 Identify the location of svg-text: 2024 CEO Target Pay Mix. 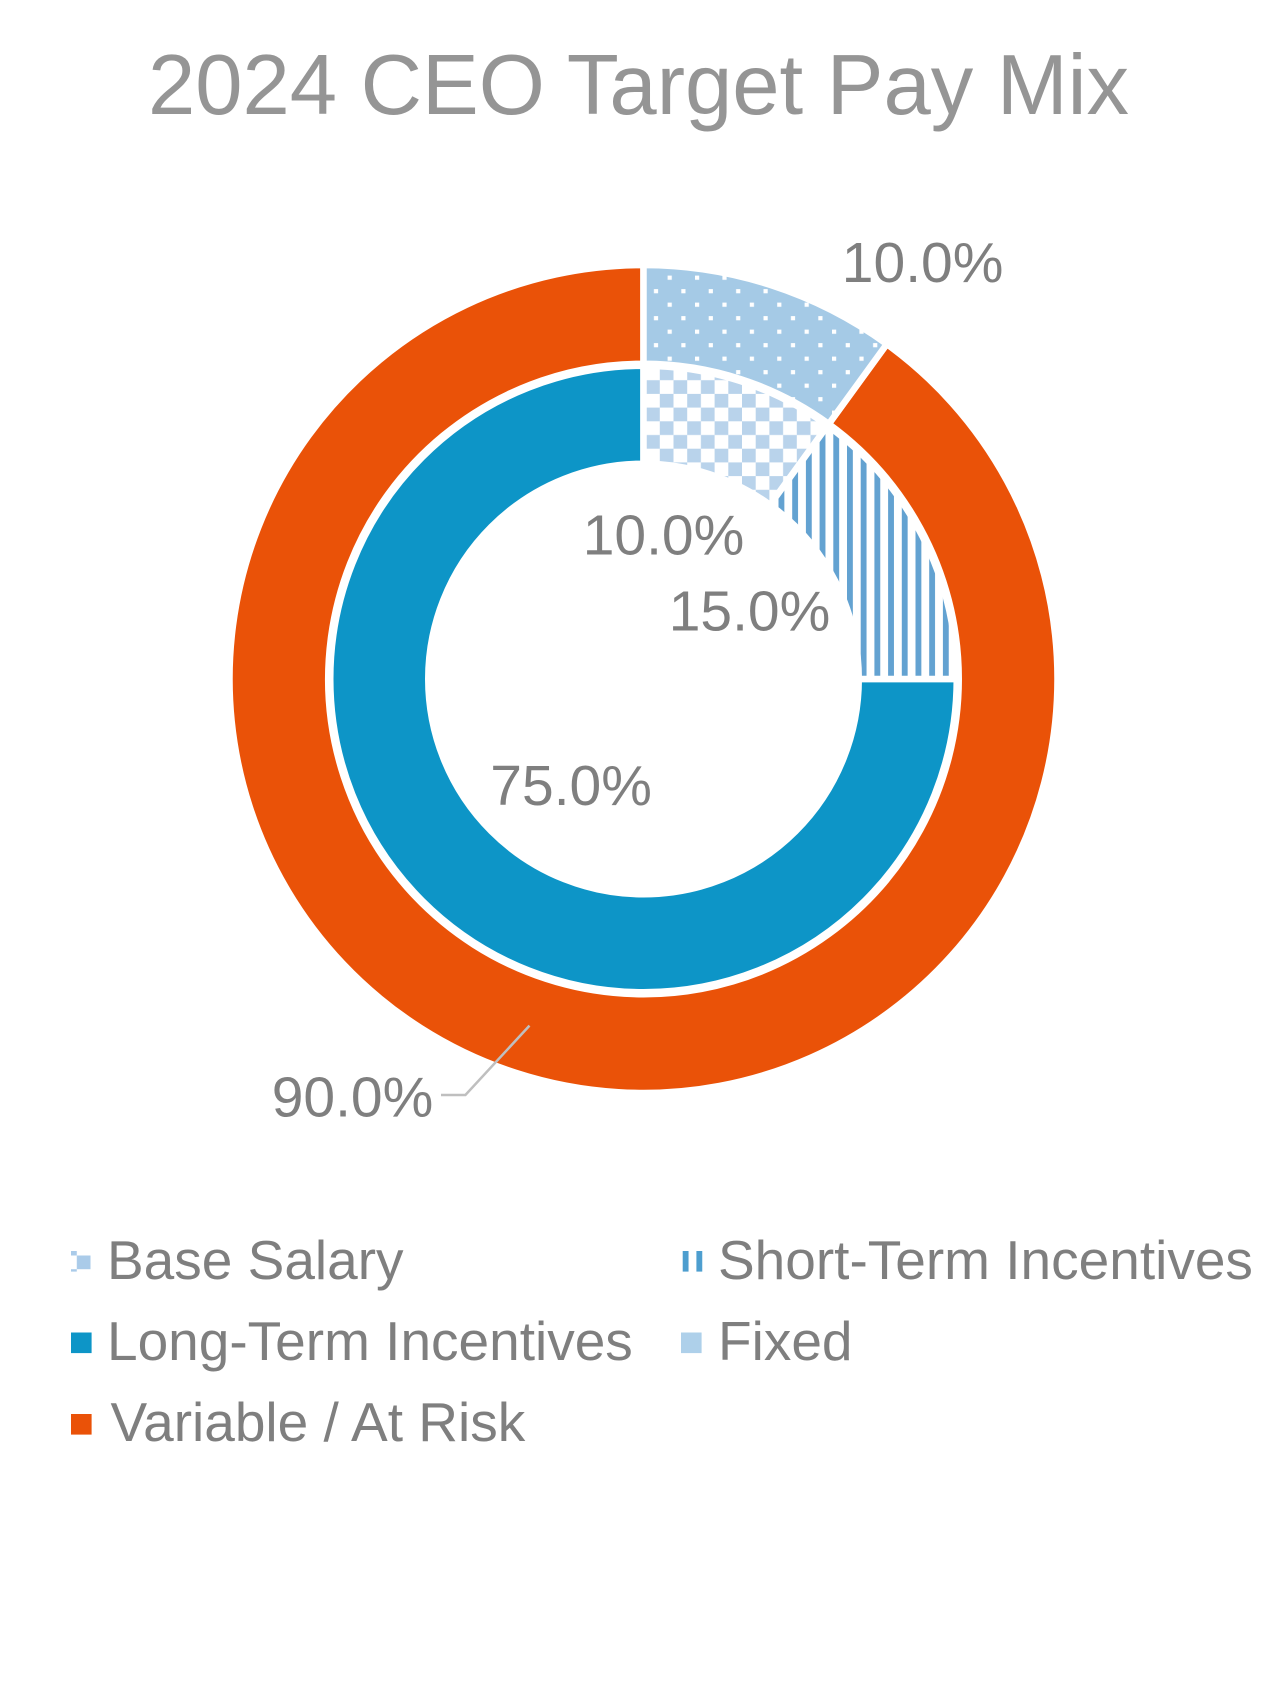
(638, 85).